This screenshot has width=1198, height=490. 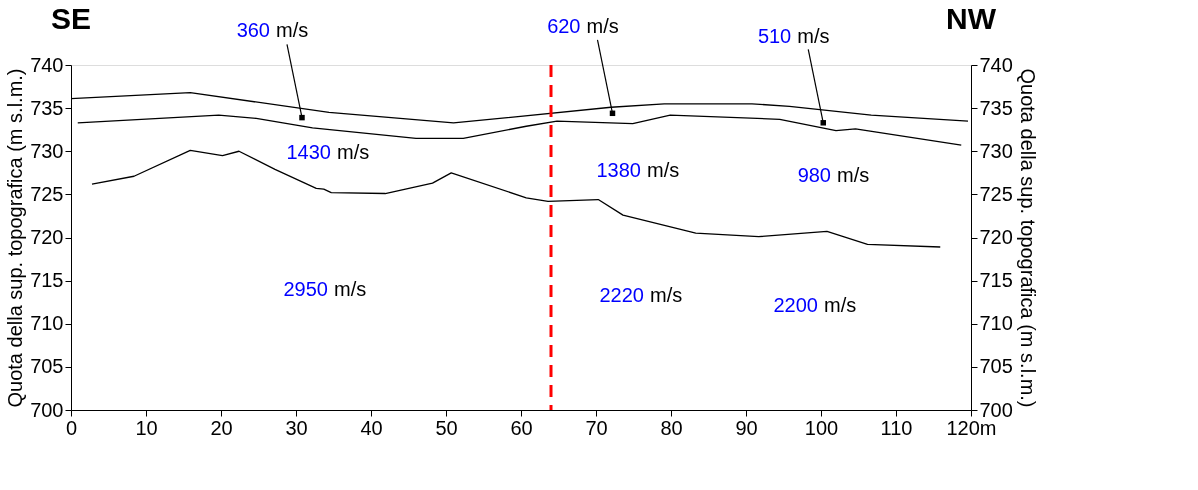 What do you see at coordinates (221, 427) in the screenshot?
I see `x-tick-label: 20` at bounding box center [221, 427].